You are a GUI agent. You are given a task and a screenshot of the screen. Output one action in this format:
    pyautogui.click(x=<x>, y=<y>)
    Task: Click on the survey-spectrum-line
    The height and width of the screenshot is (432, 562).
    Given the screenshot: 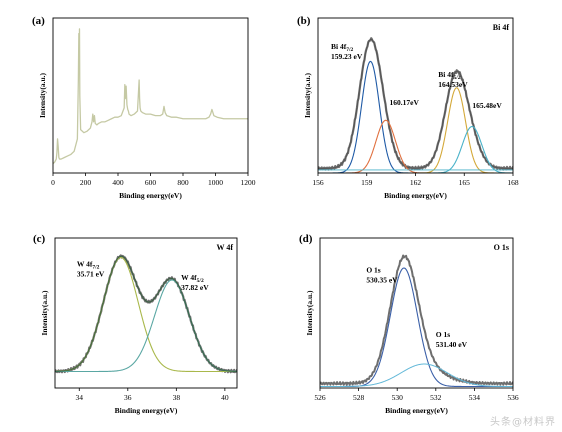 What is the action you would take?
    pyautogui.click(x=150, y=96)
    